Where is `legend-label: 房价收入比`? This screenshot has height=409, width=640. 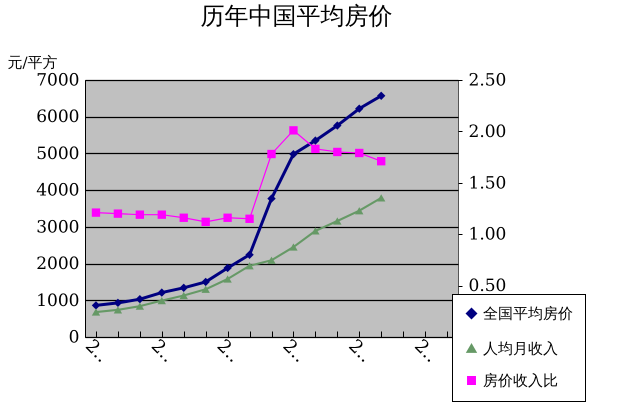 legend-label: 房价收入比 is located at coordinates (520, 381).